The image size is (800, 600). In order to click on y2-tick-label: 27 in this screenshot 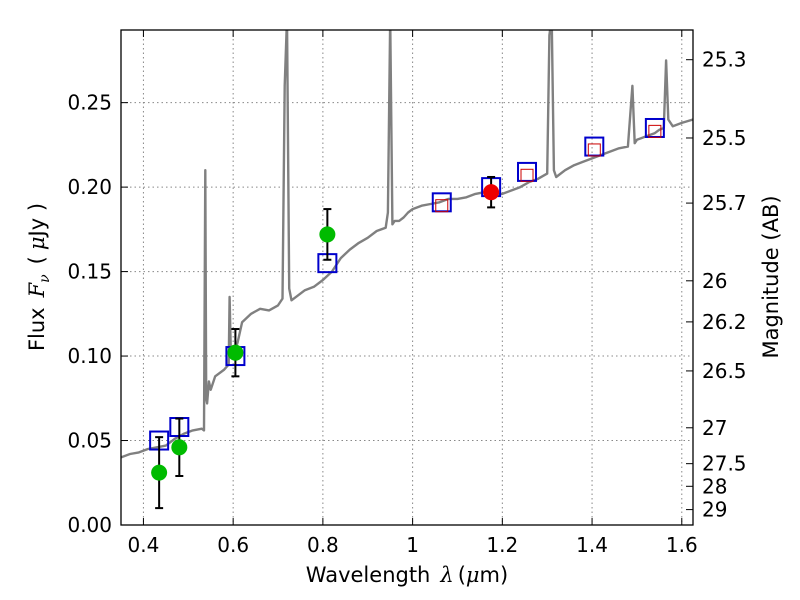, I will do `click(714, 428)`.